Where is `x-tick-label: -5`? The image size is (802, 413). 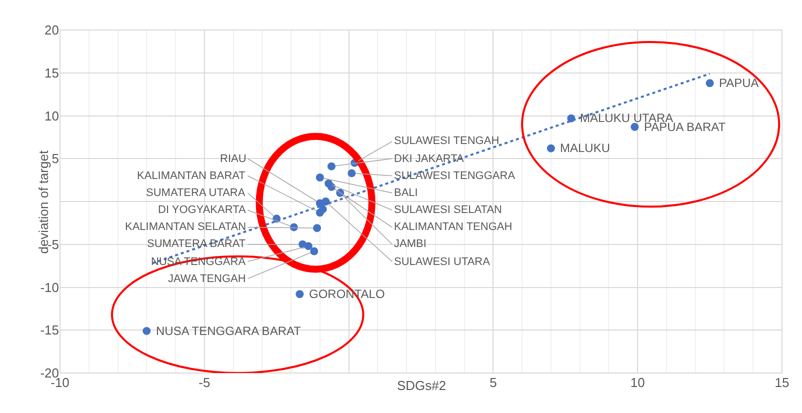 x-tick-label: -5 is located at coordinates (204, 382).